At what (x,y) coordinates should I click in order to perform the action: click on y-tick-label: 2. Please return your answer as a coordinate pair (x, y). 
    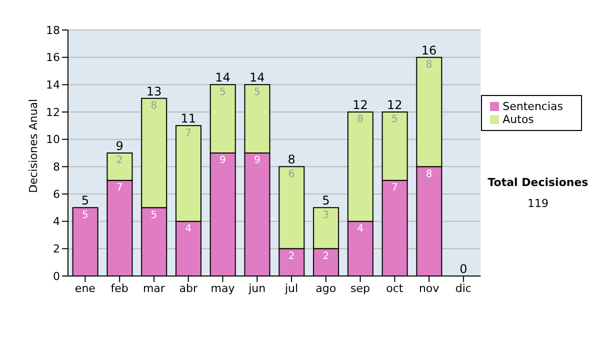
    Looking at the image, I should click on (56, 249).